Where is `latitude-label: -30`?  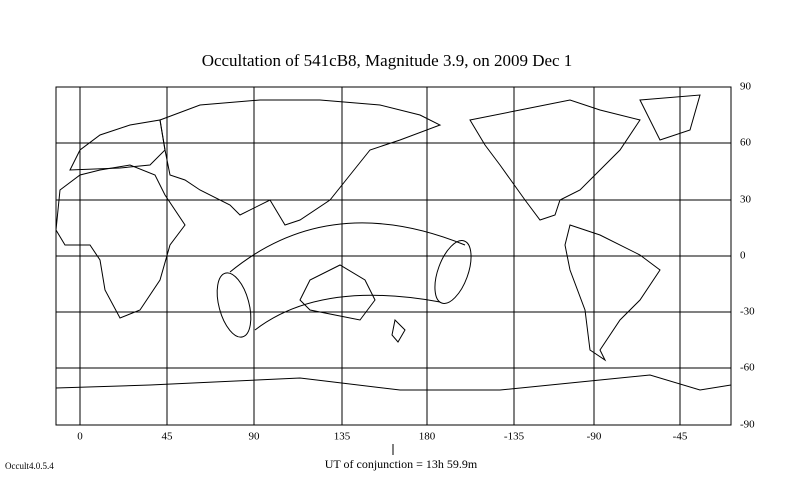
latitude-label: -30 is located at coordinates (747, 312).